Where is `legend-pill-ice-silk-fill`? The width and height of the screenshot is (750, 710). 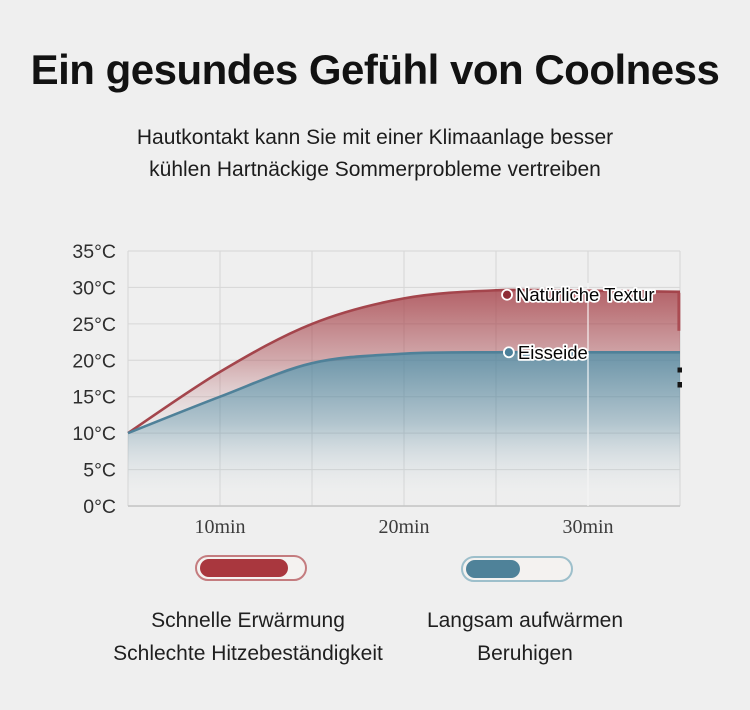 legend-pill-ice-silk-fill is located at coordinates (493, 569).